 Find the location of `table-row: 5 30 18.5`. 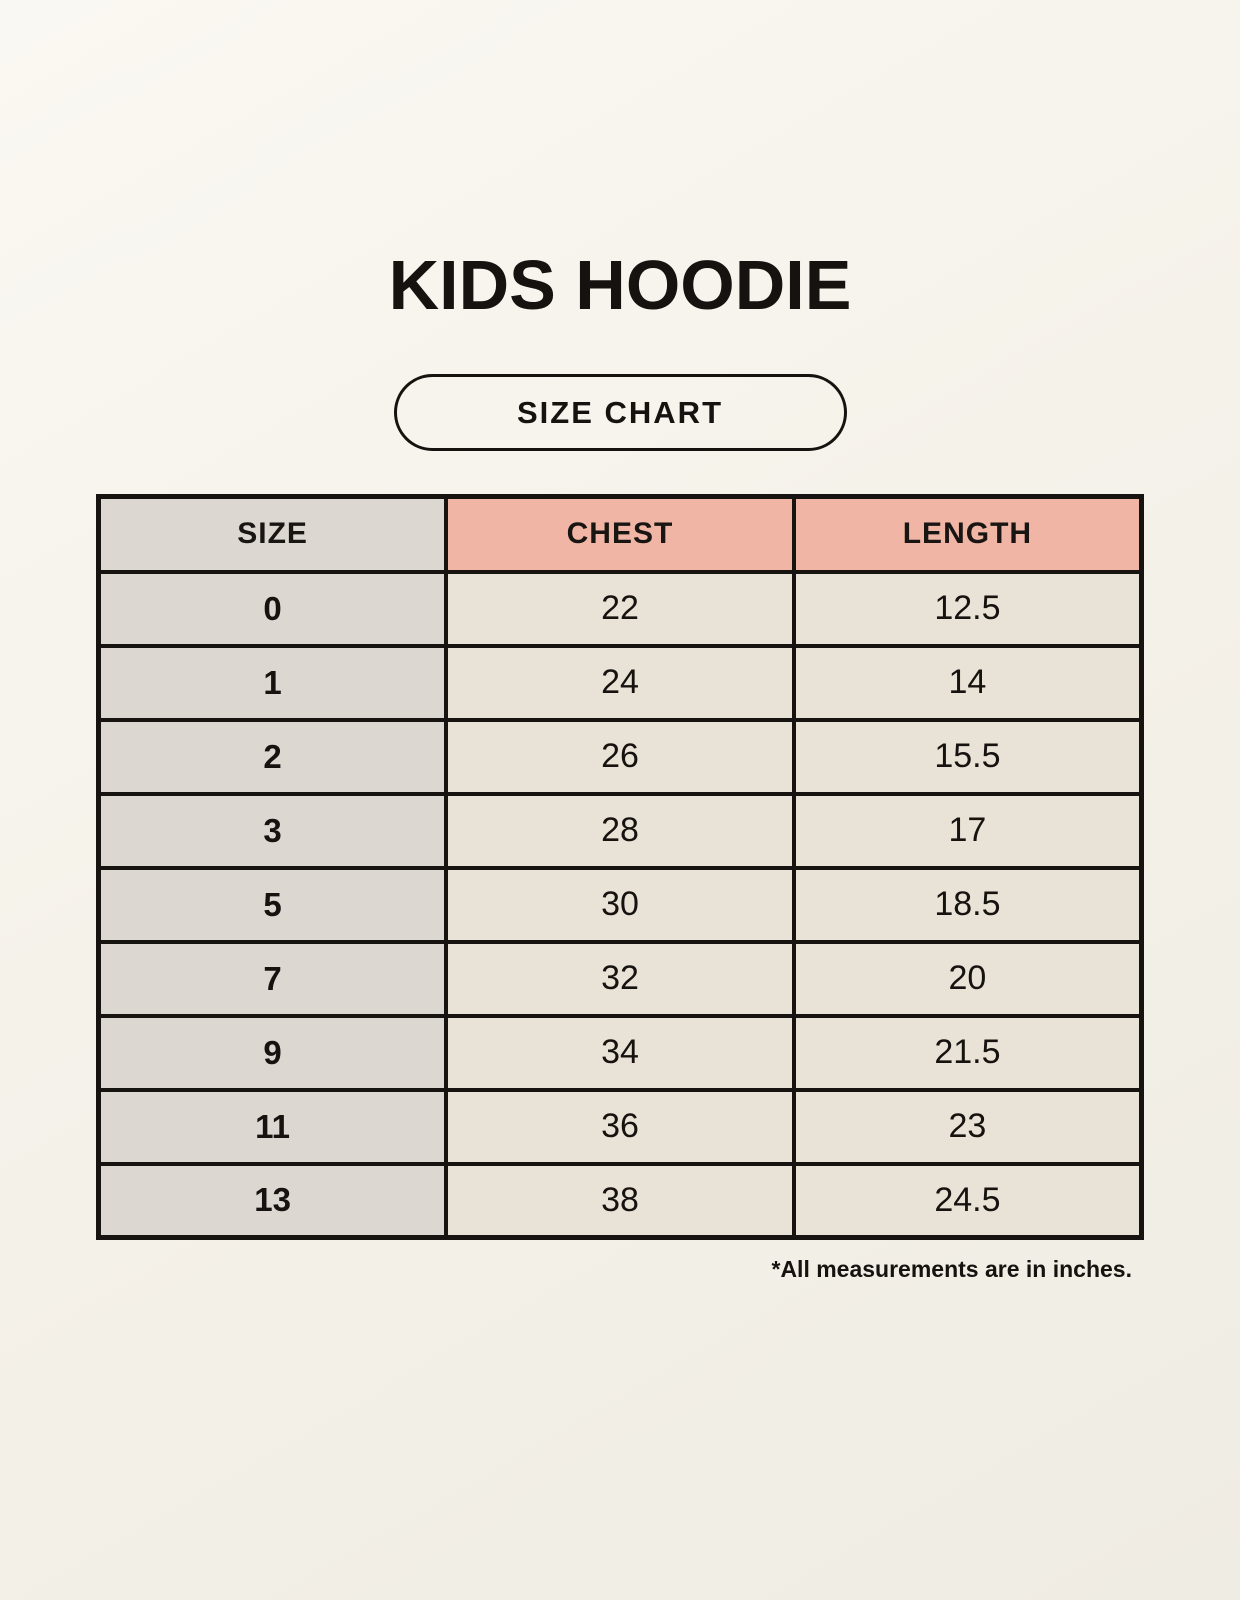

table-row: 5 30 18.5 is located at coordinates (620, 904).